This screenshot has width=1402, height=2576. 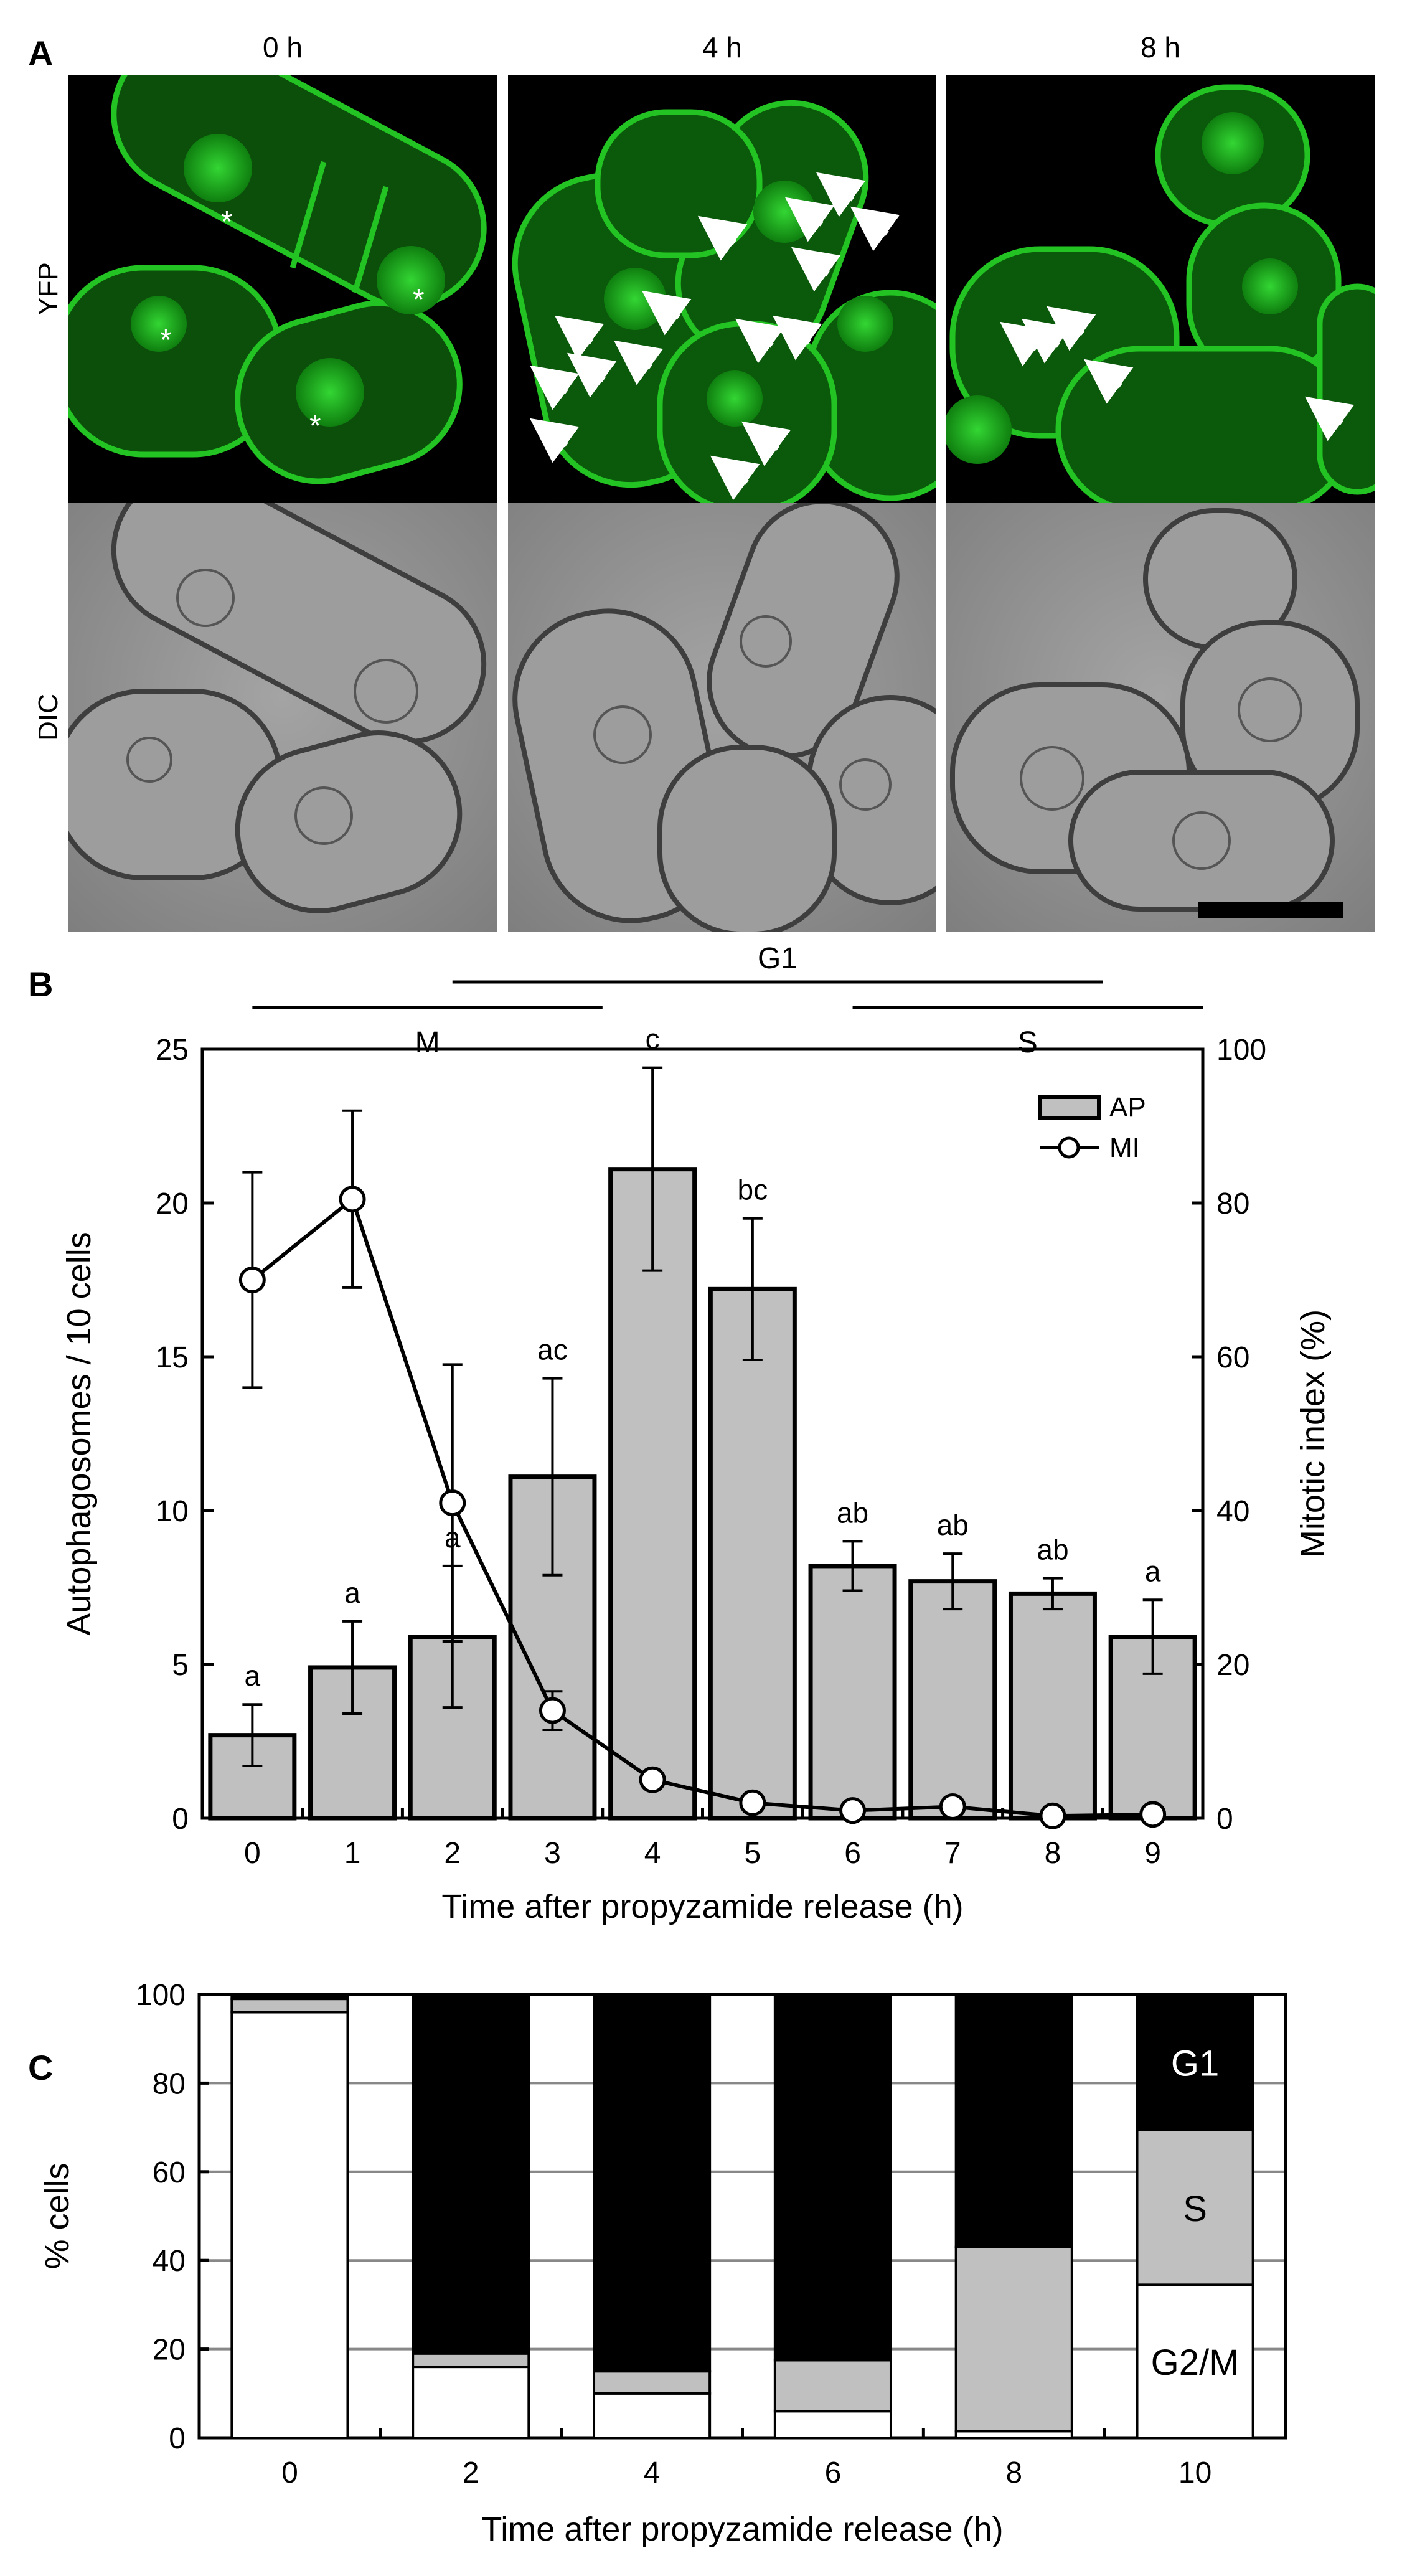 What do you see at coordinates (48, 717) in the screenshot?
I see `row-label-dic: DIC` at bounding box center [48, 717].